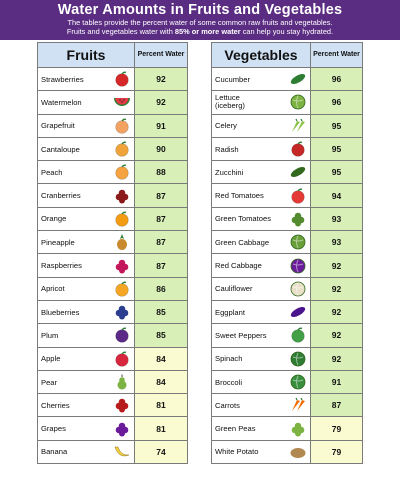 This screenshot has width=400, height=493. I want to click on table-row: Watermelon 92, so click(112, 102).